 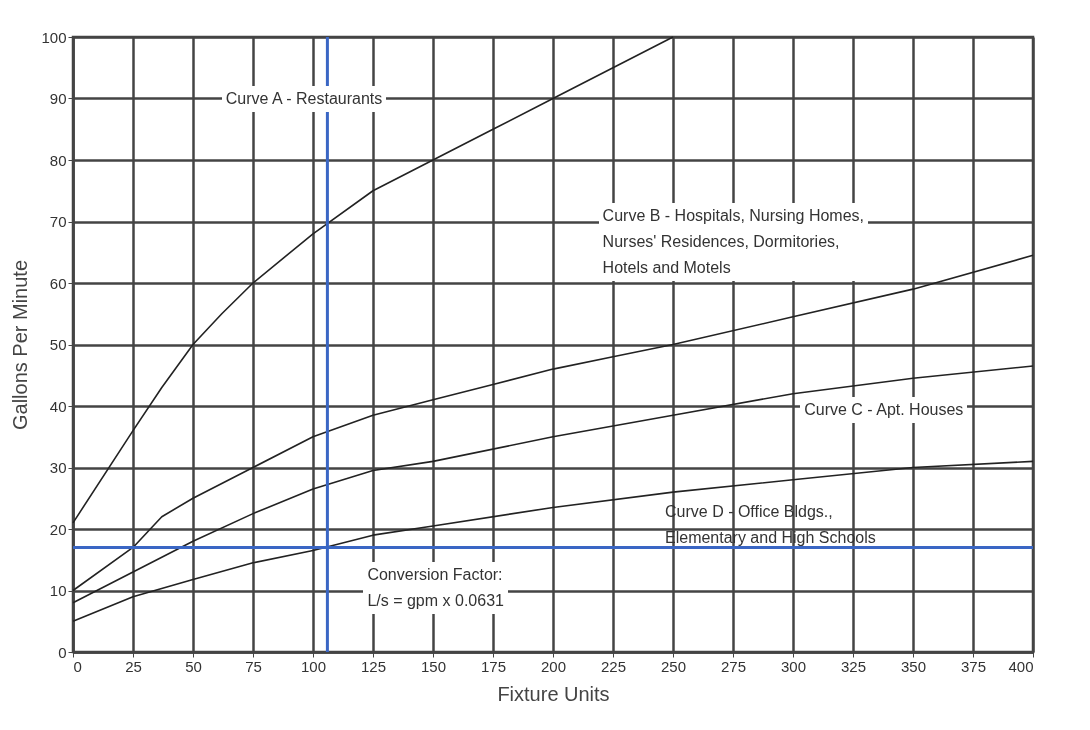 What do you see at coordinates (493, 666) in the screenshot?
I see `x-tick-label: 175` at bounding box center [493, 666].